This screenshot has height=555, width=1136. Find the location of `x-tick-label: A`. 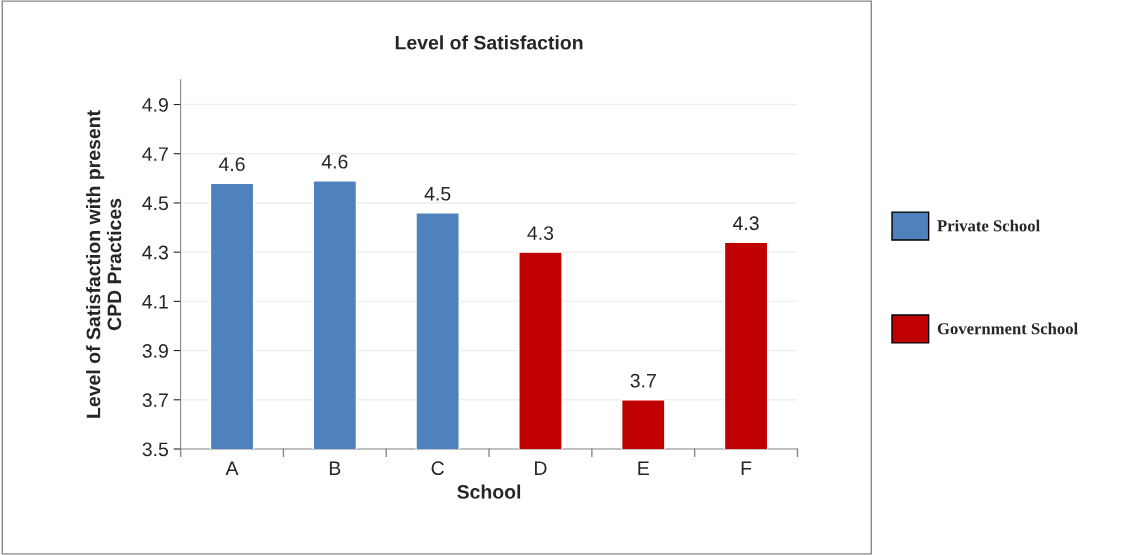

x-tick-label: A is located at coordinates (232, 468).